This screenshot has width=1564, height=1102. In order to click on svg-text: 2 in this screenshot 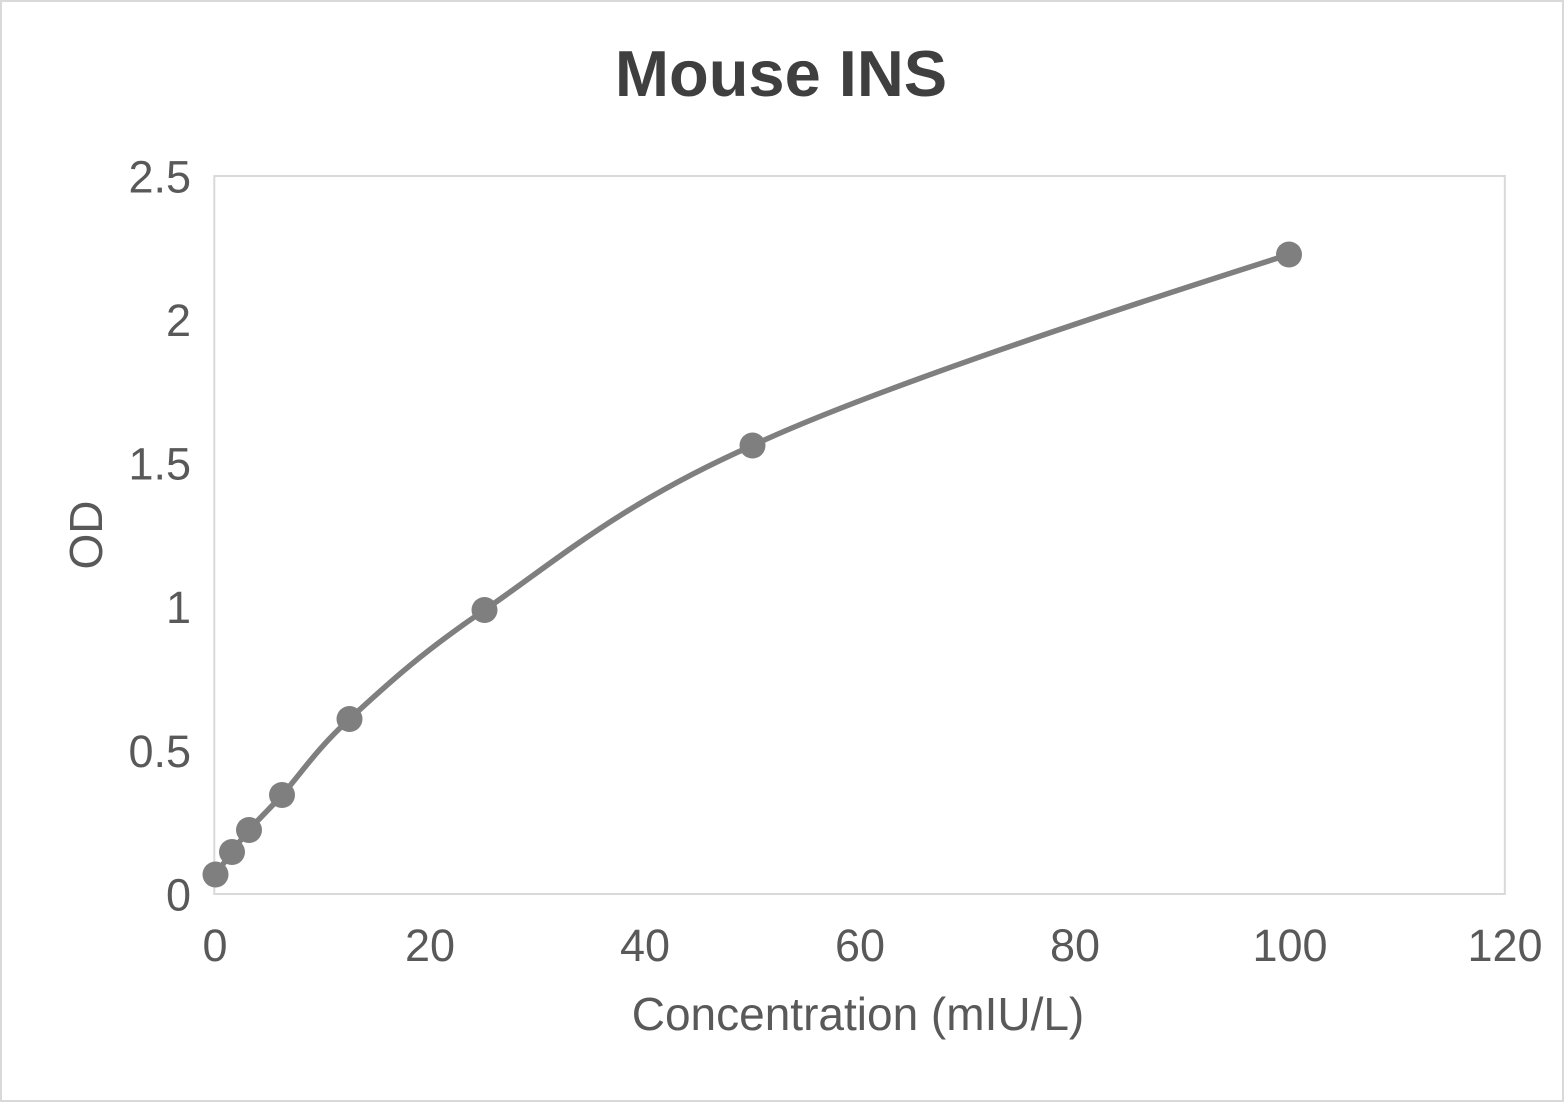, I will do `click(178, 320)`.